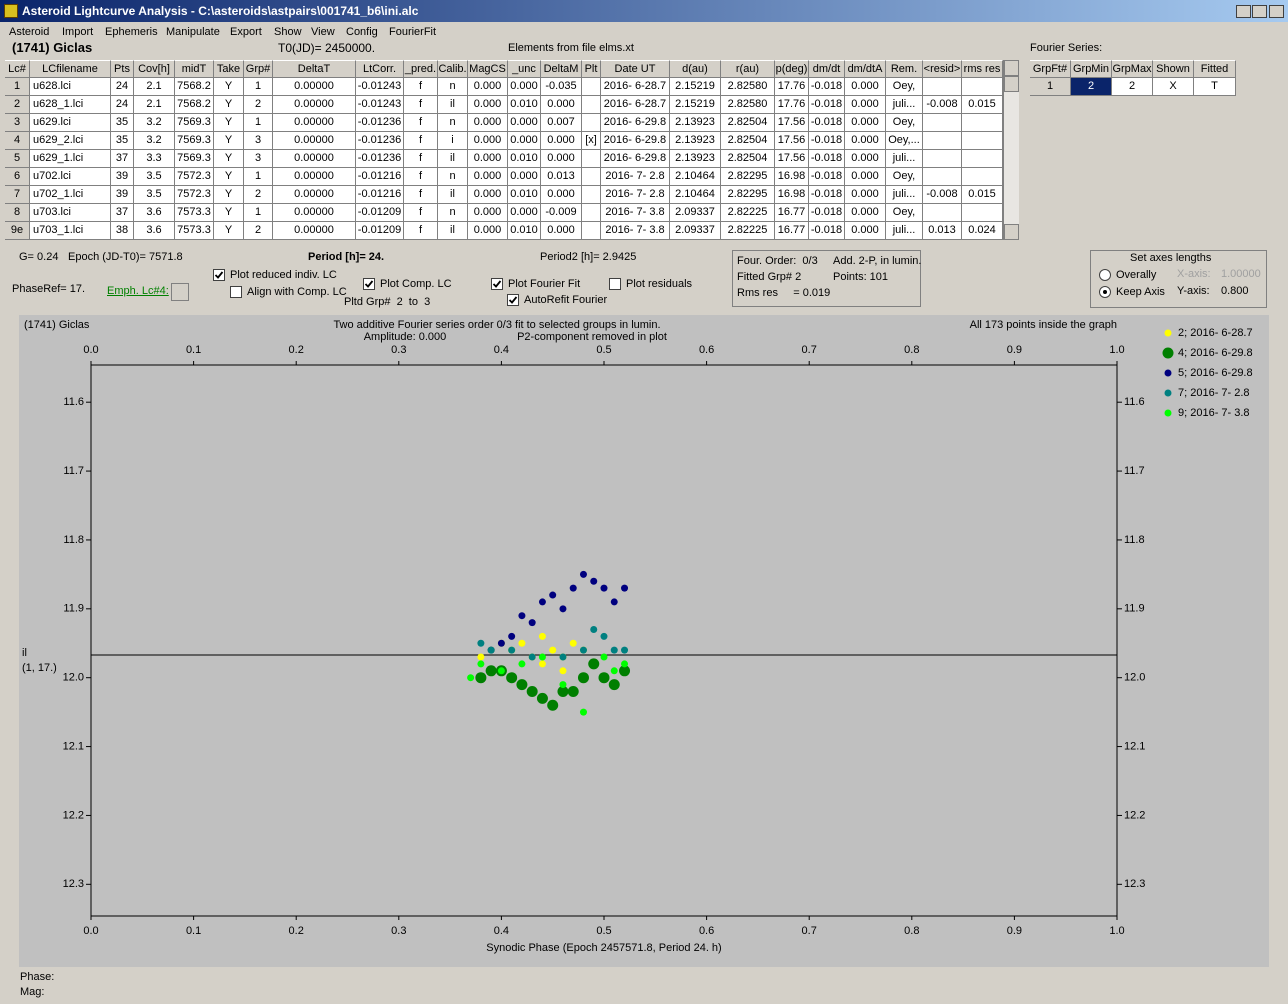 The width and height of the screenshot is (1288, 1004). I want to click on checkbox-label: Align with Comp. LC, so click(297, 292).